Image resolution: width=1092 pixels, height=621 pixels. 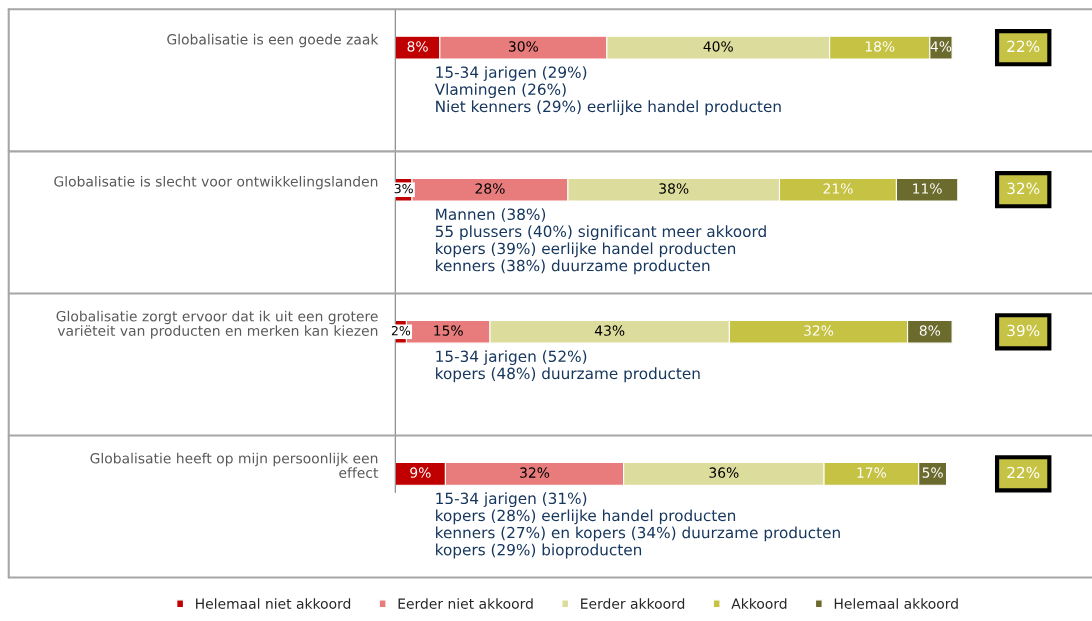 I want to click on y-tick-label: Globalisatie zorgt ervoor dat ik uit een grotere variëteit van producten en merken kan kiezen, so click(x=217, y=324).